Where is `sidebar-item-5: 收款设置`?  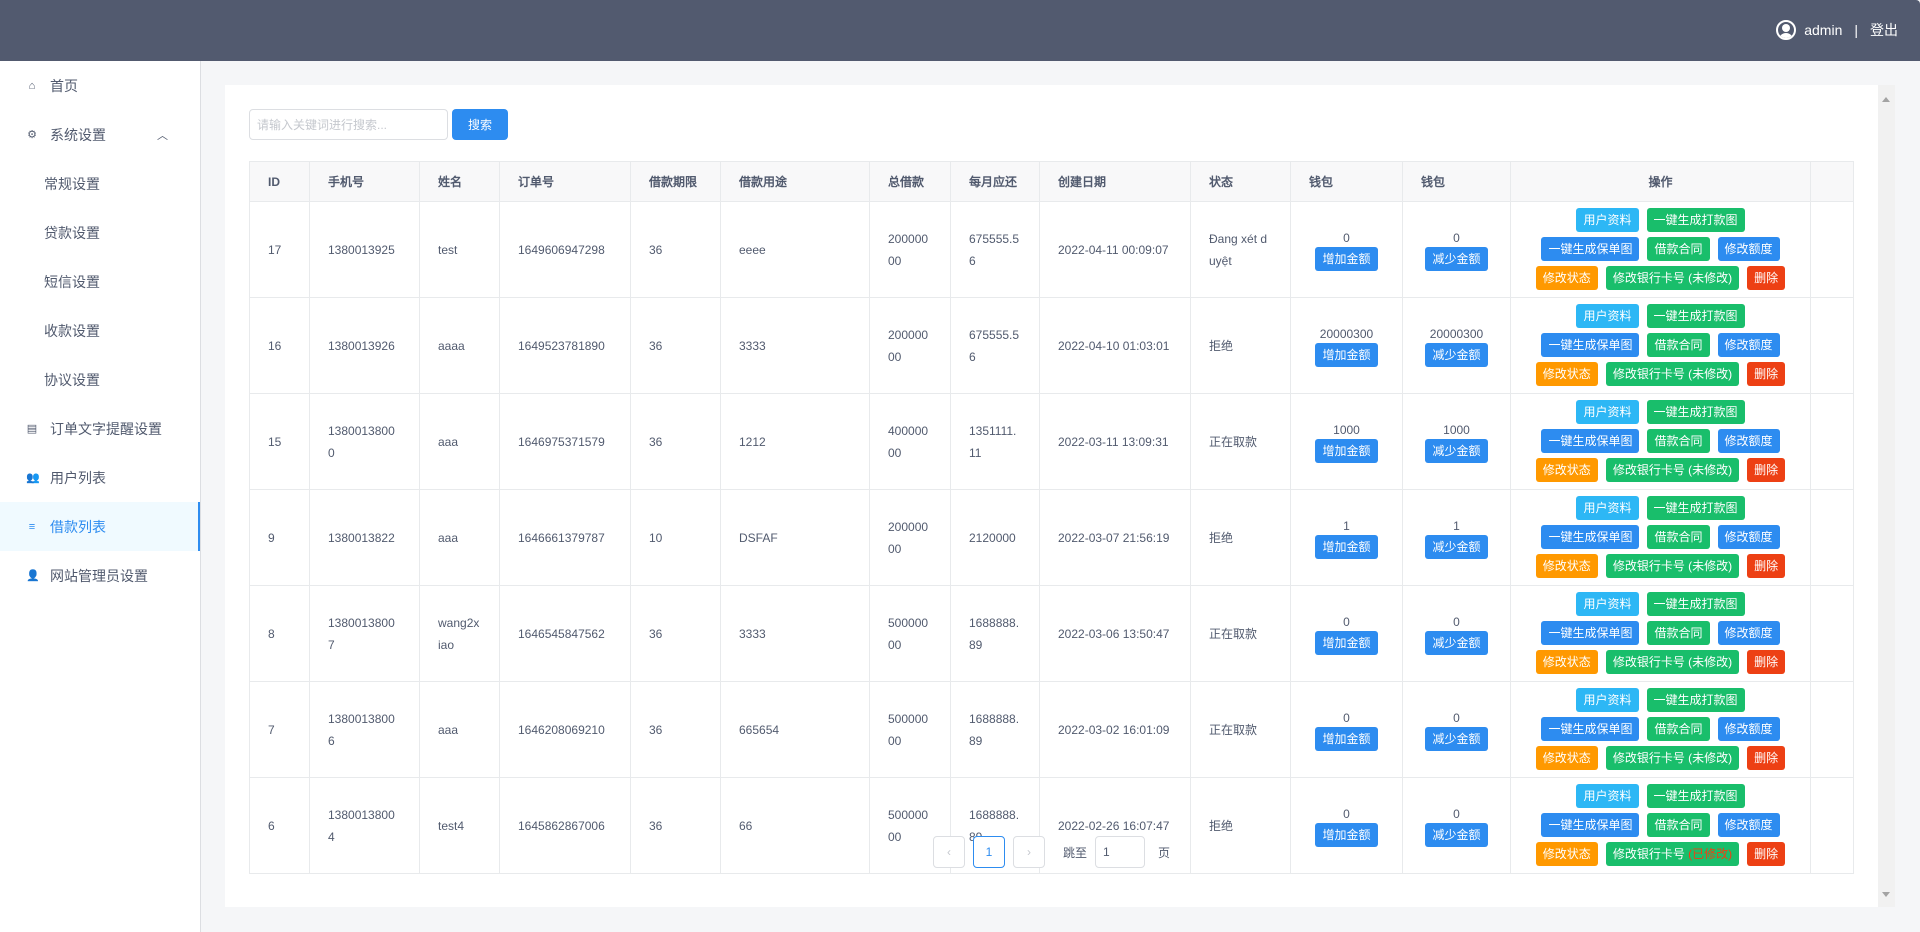
sidebar-item-5: 收款设置 is located at coordinates (100, 330).